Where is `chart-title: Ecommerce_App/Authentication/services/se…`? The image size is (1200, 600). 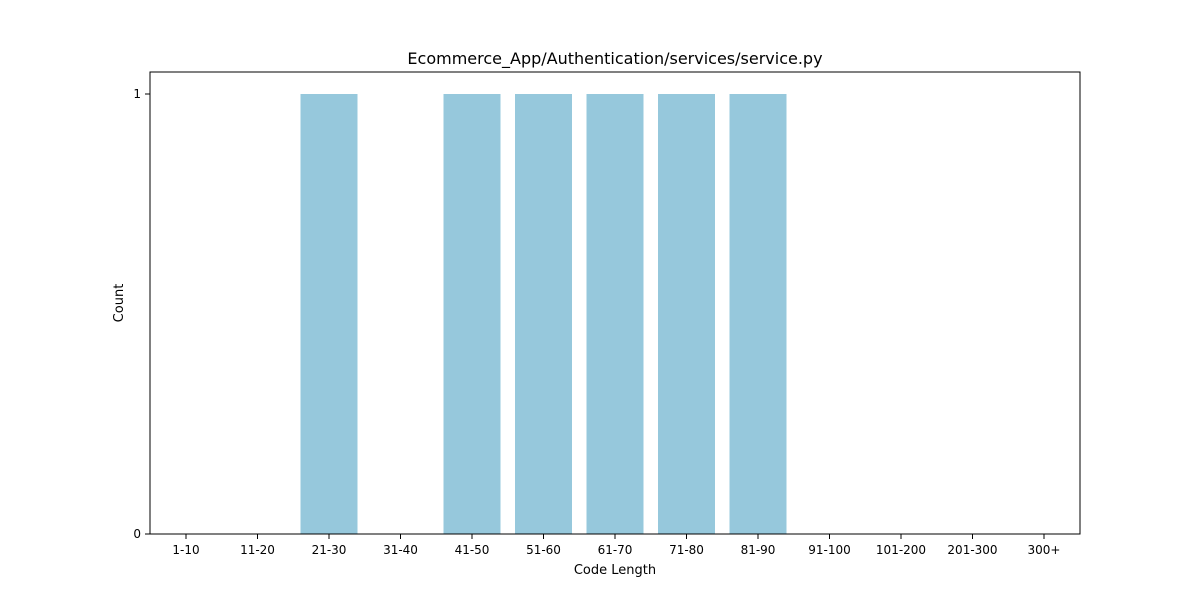
chart-title: Ecommerce_App/Authentication/services/se… is located at coordinates (614, 59).